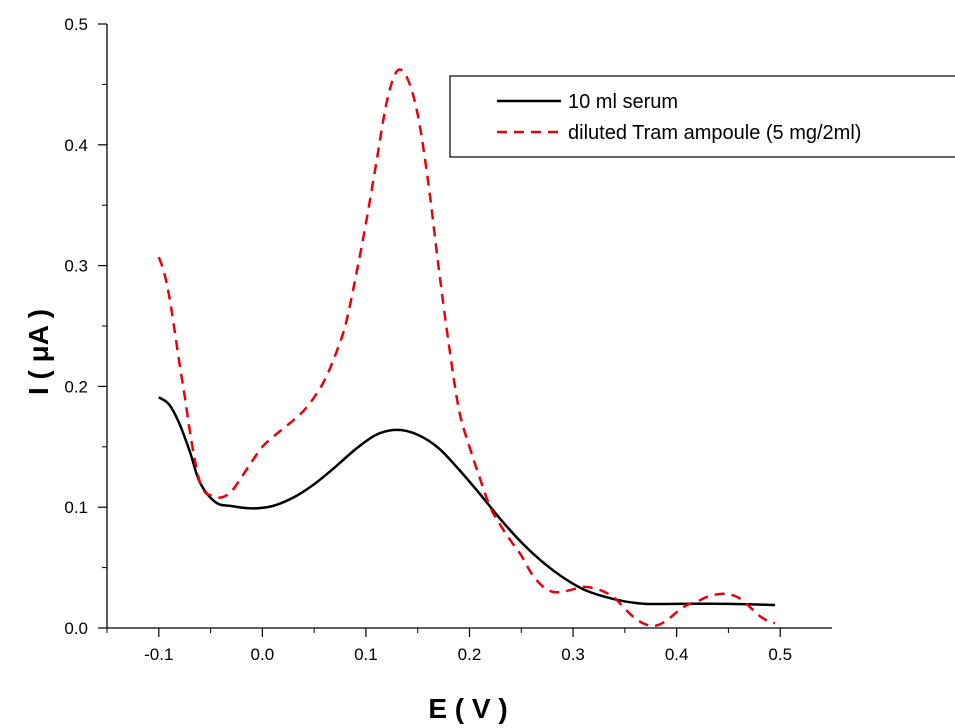  Describe the element at coordinates (780, 654) in the screenshot. I see `x-tick-label: 0.5` at that location.